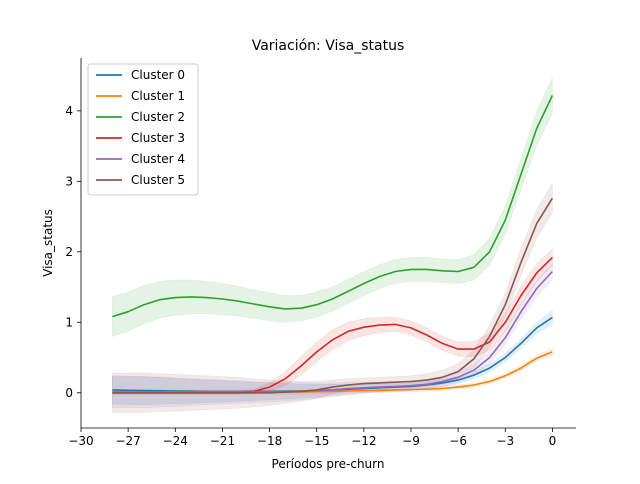 Image resolution: width=640 pixels, height=484 pixels. What do you see at coordinates (158, 138) in the screenshot?
I see `legend-label-cluster-3: Cluster 3` at bounding box center [158, 138].